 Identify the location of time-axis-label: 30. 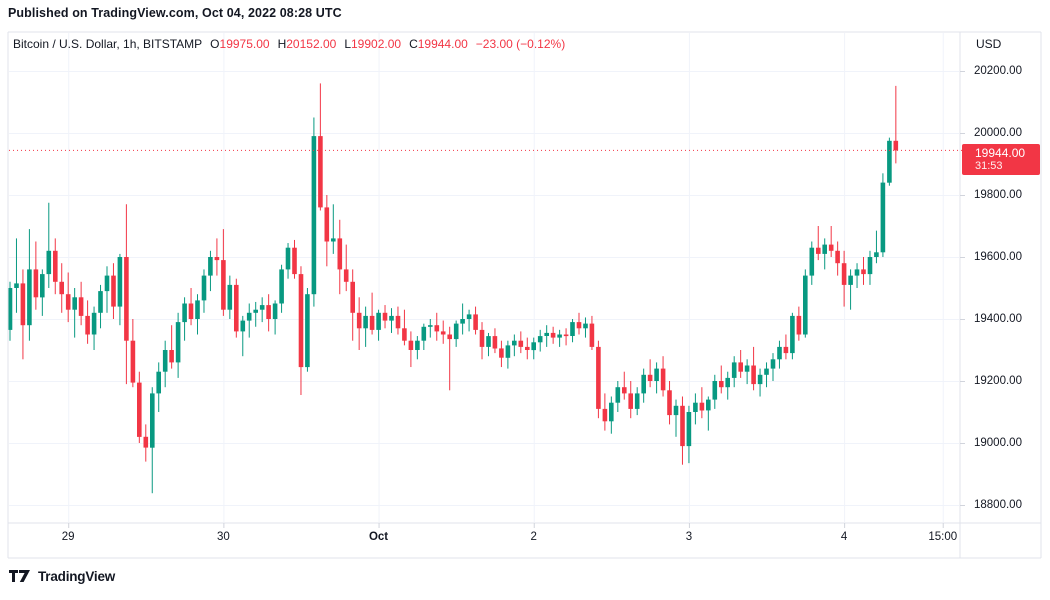
(223, 537).